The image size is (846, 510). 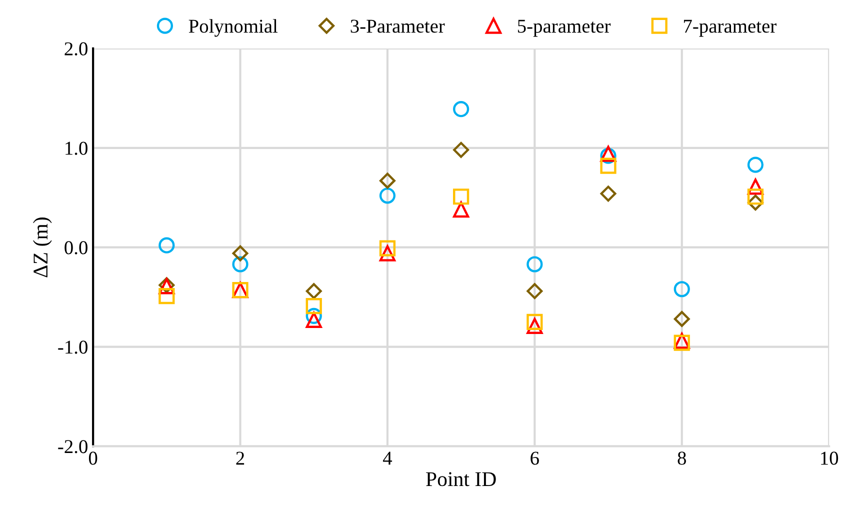 I want to click on legend-label: Polynomial, so click(x=233, y=28).